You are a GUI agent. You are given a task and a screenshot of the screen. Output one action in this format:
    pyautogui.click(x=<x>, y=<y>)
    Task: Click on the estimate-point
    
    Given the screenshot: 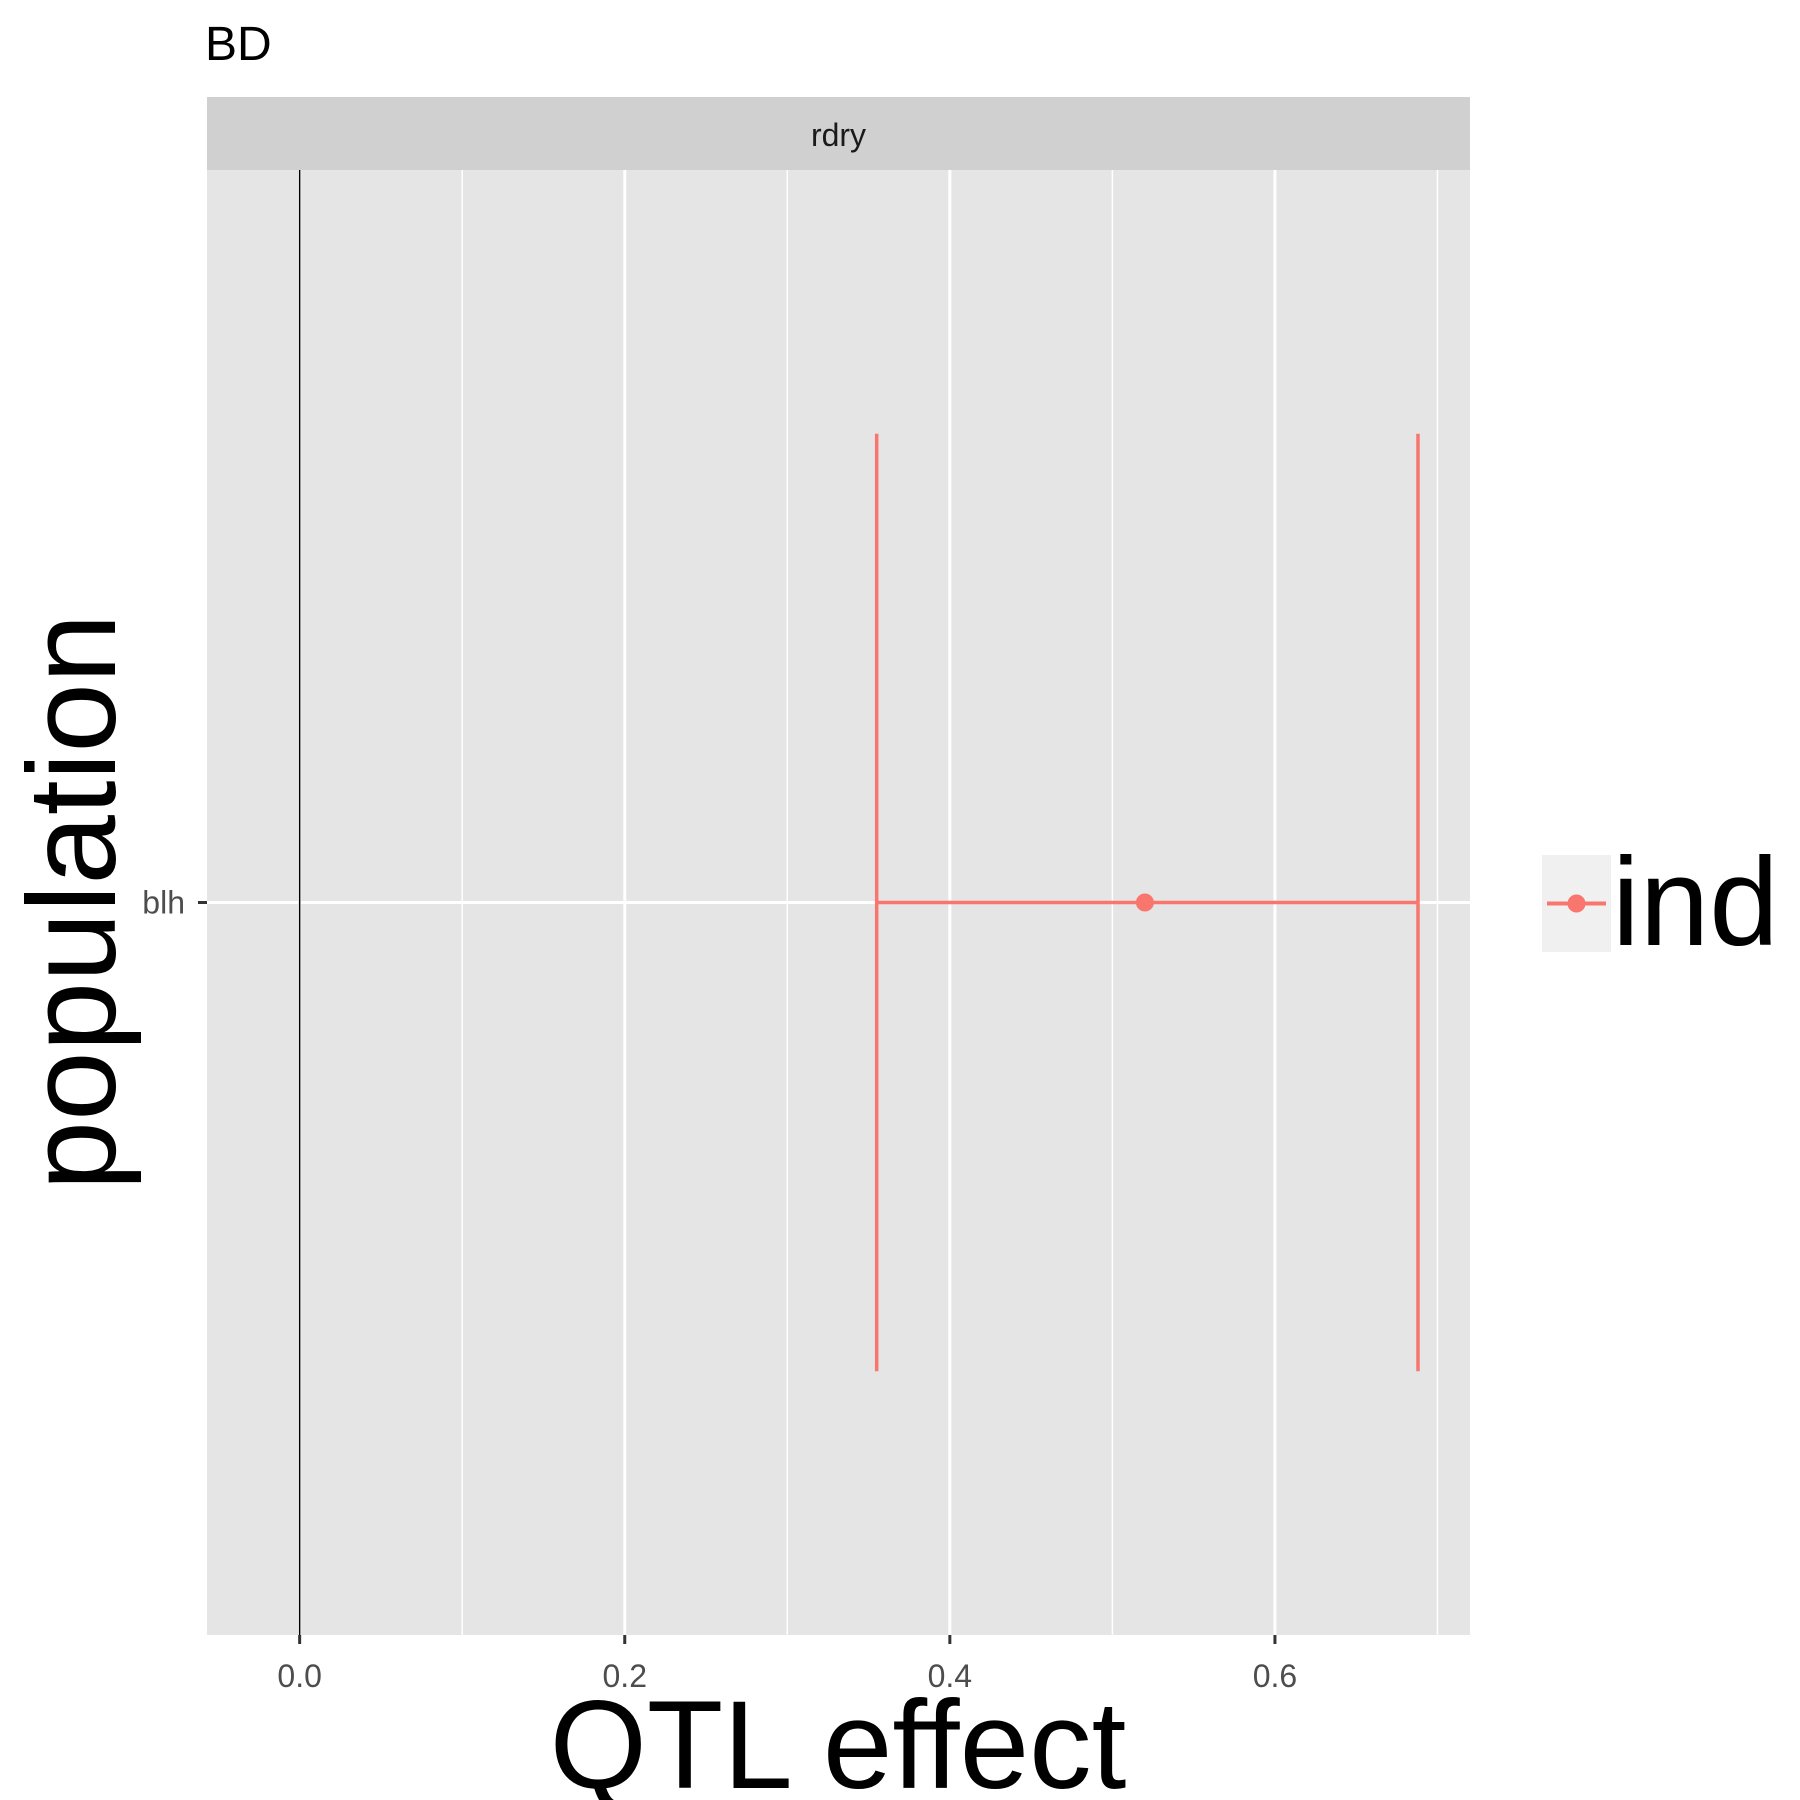 What is the action you would take?
    pyautogui.click(x=1144, y=902)
    